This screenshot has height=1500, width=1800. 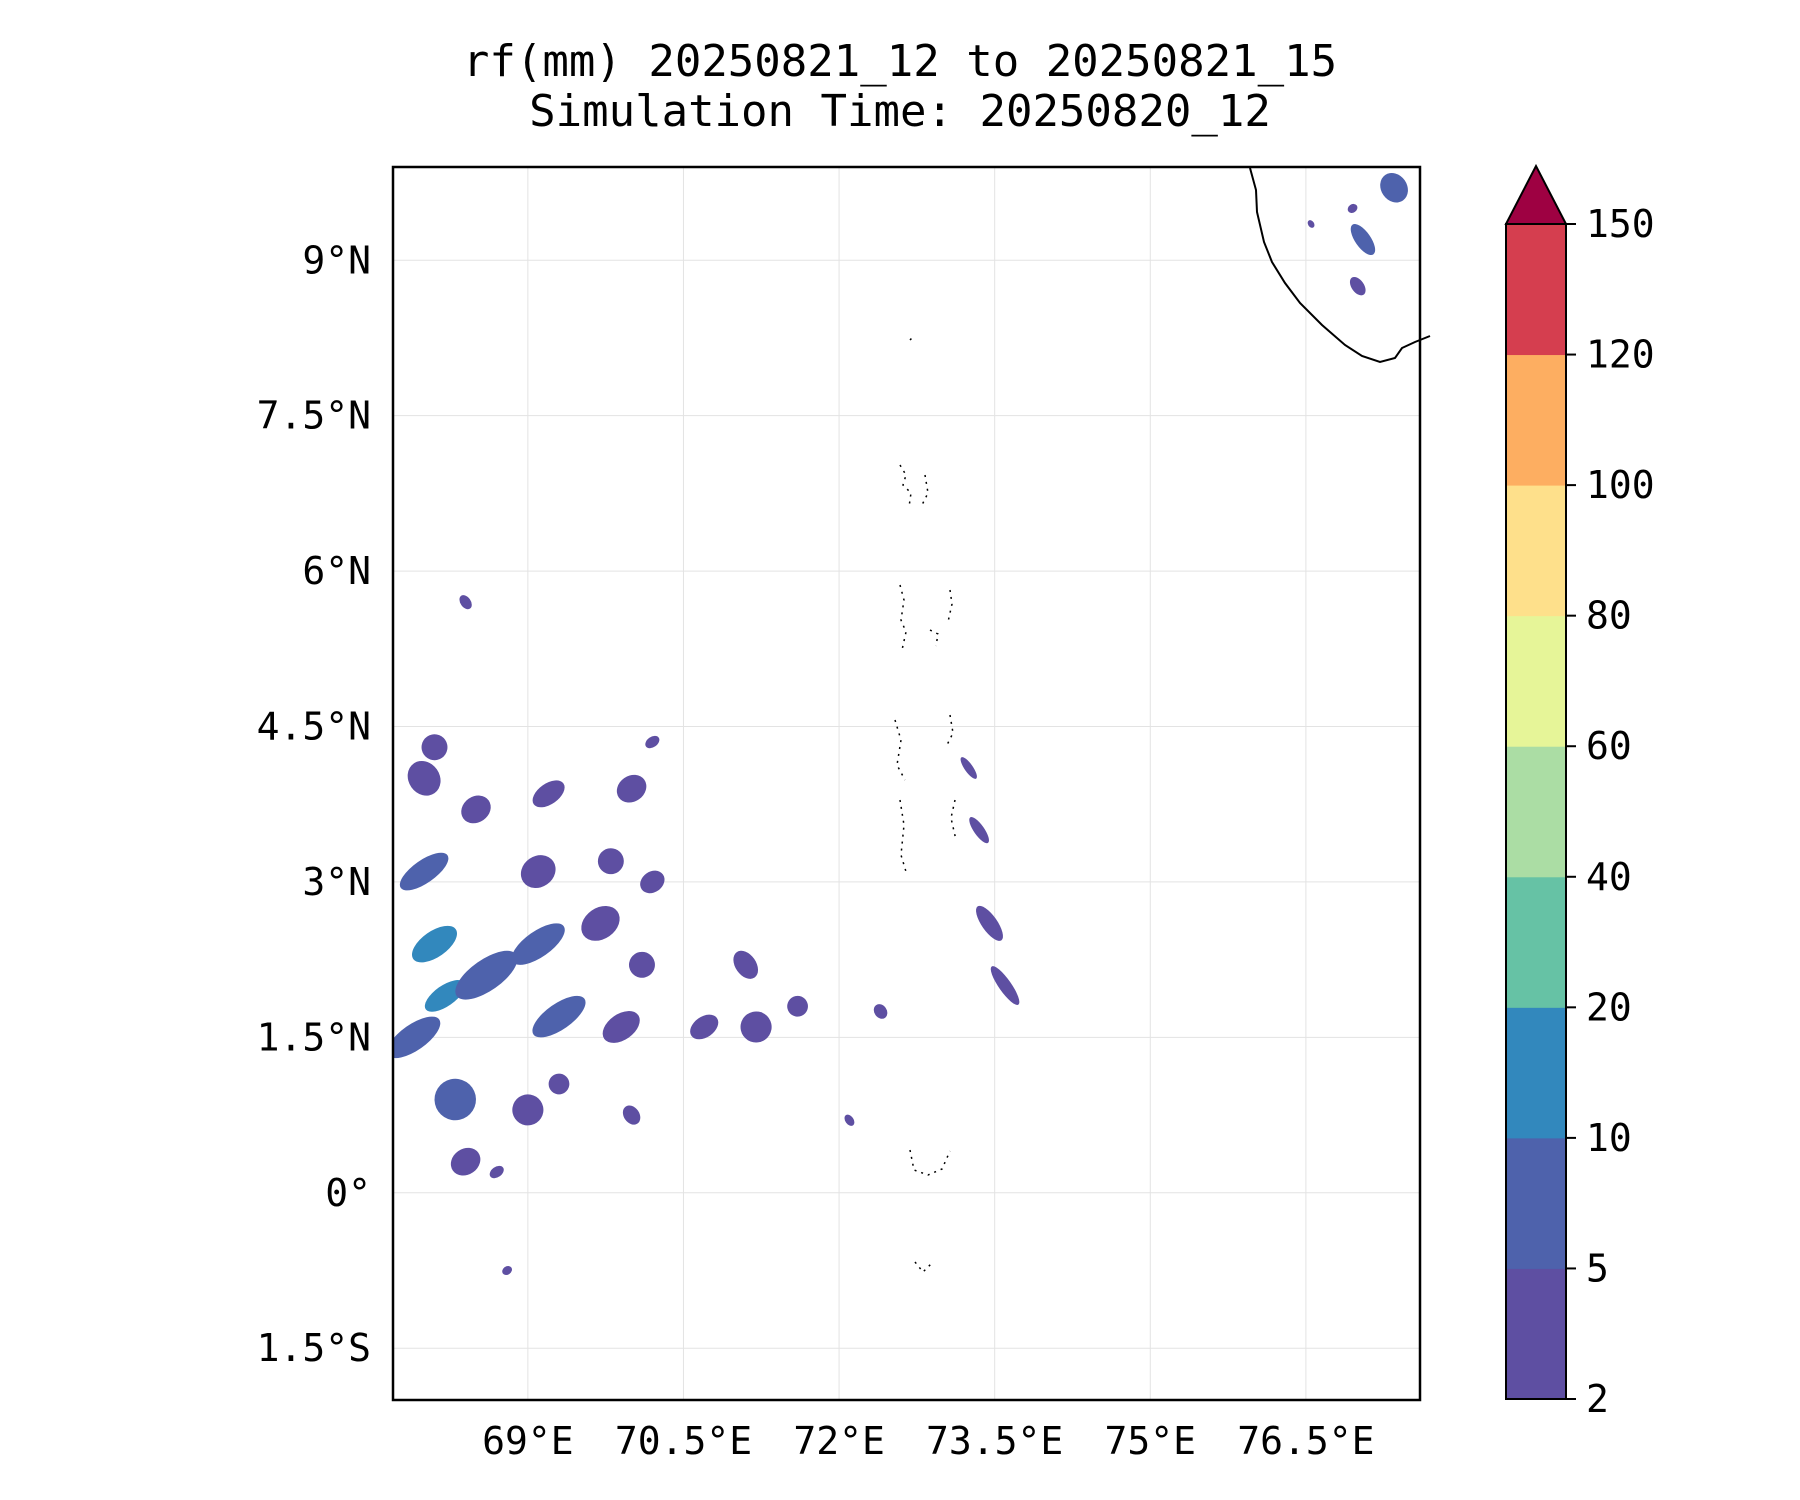 I want to click on colorbar-label: 120, so click(x=1620, y=355).